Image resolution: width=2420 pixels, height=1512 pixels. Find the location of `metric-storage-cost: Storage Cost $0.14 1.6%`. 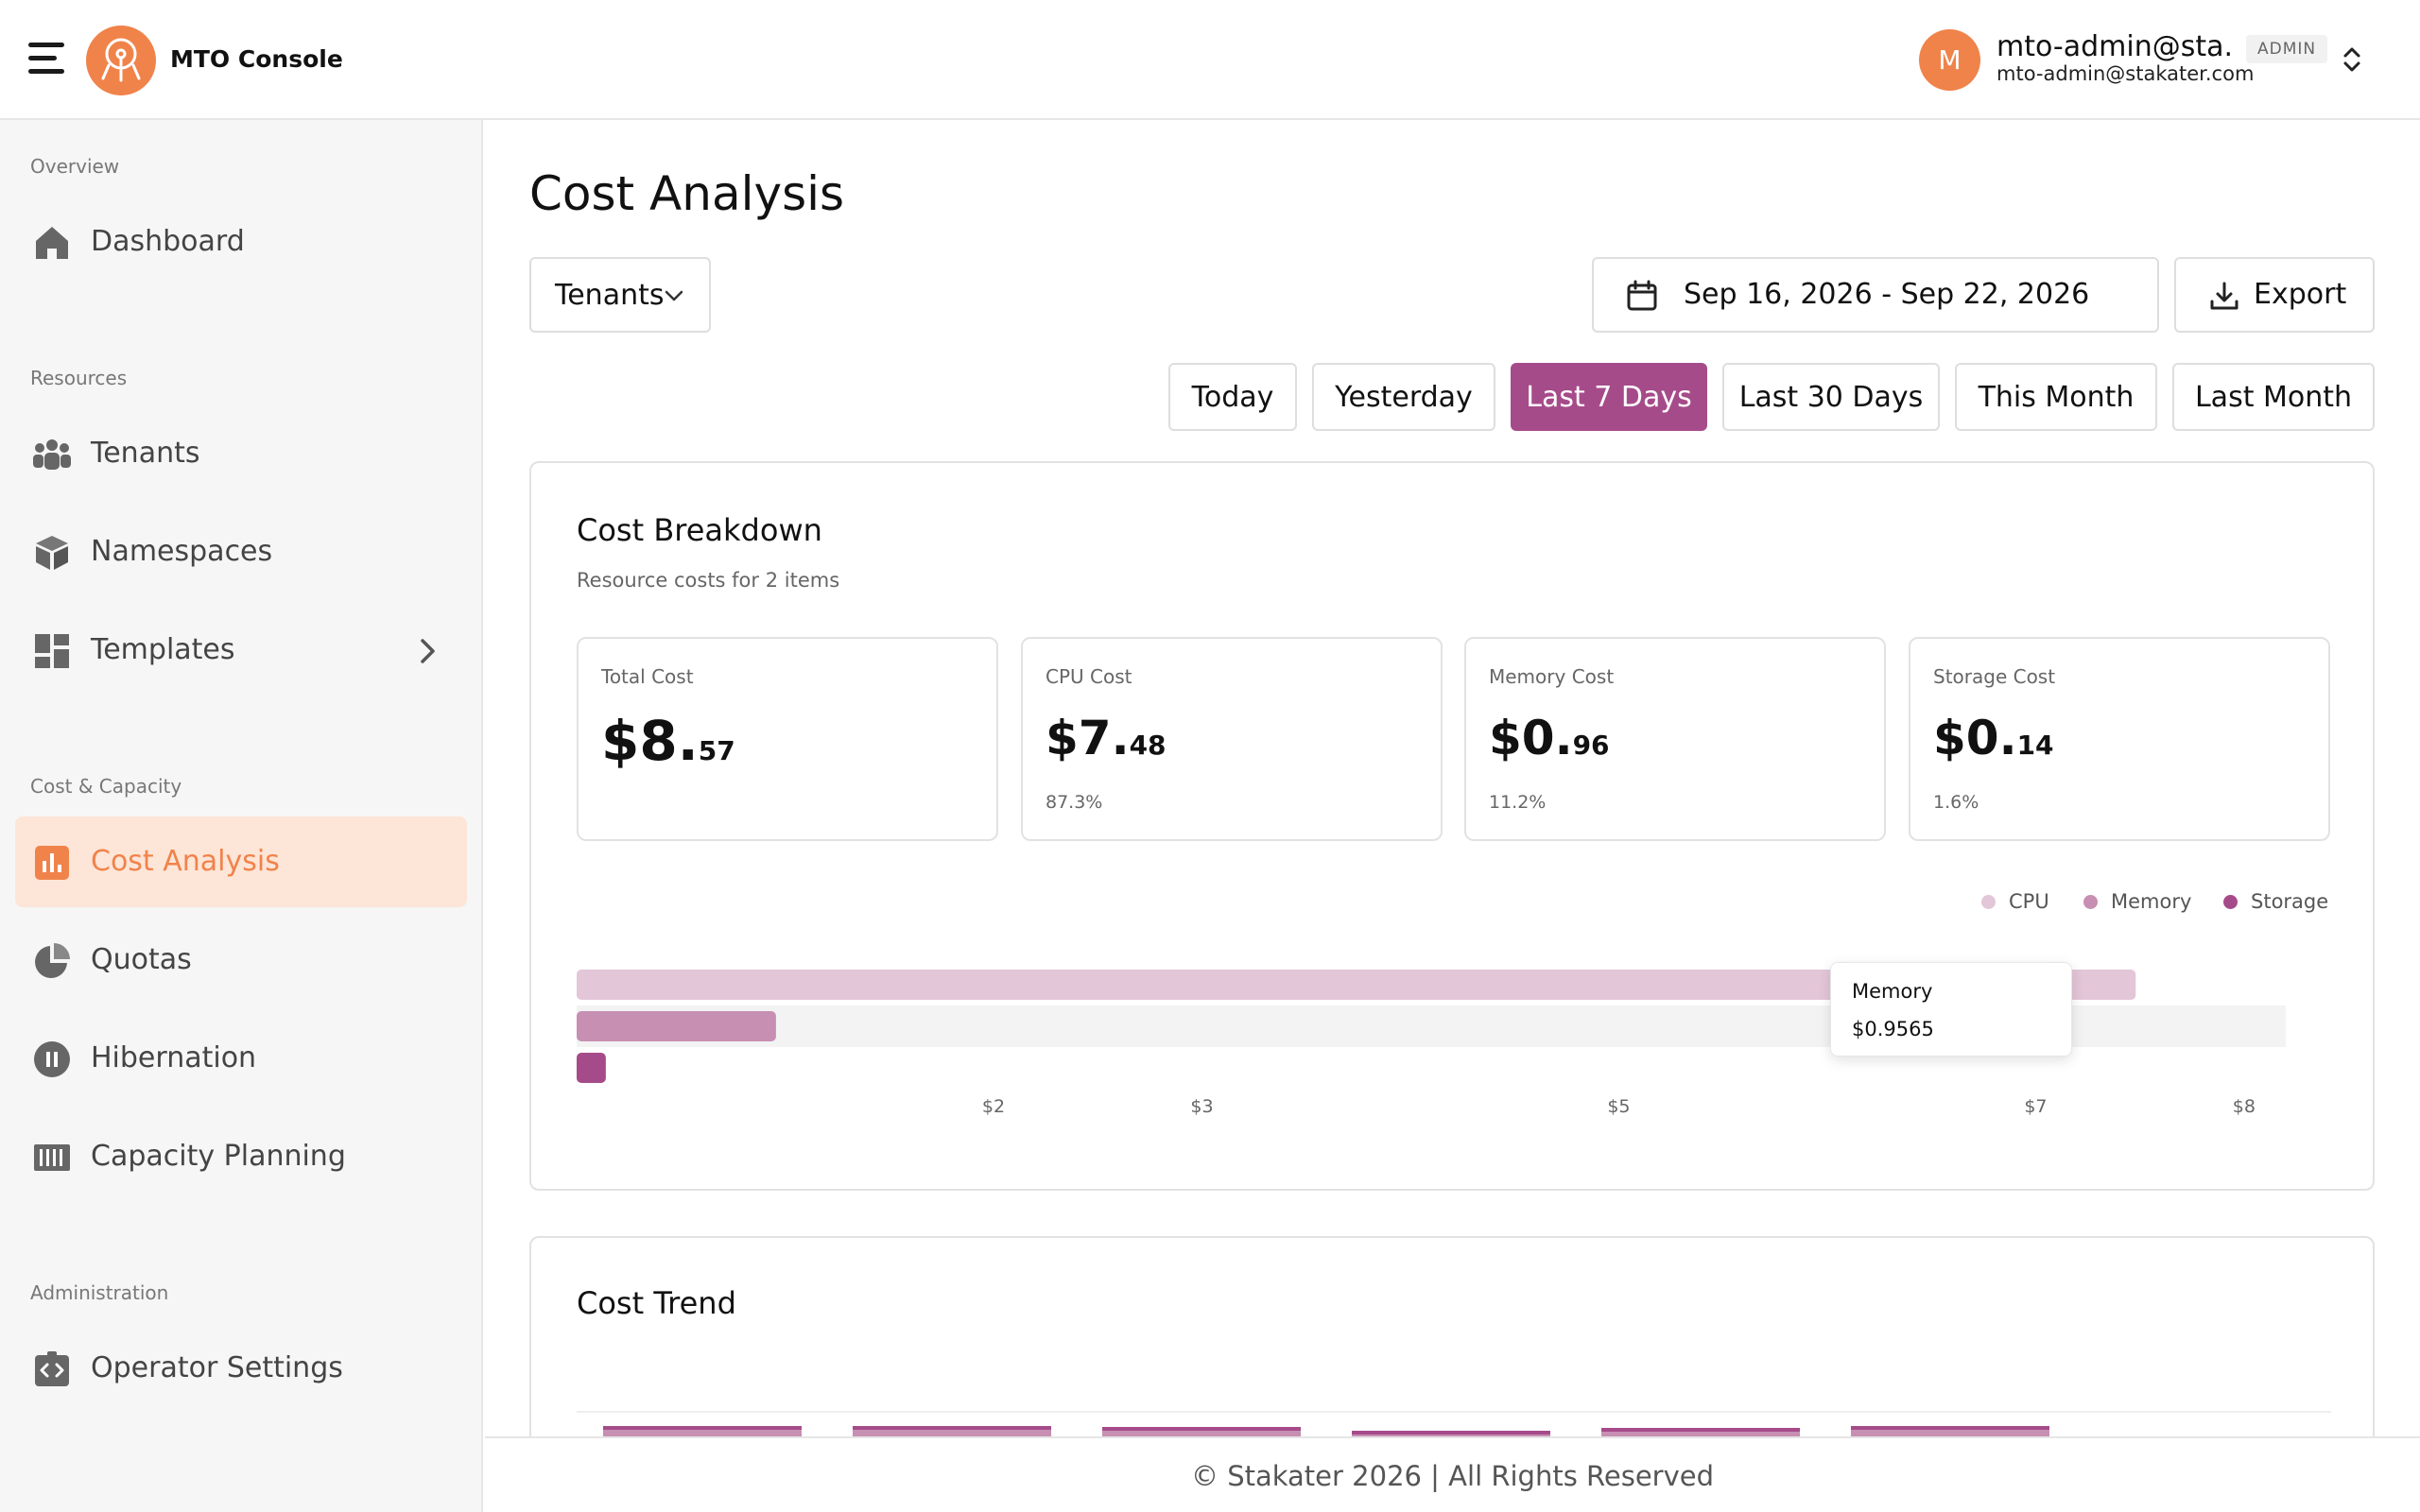

metric-storage-cost: Storage Cost $0.14 1.6% is located at coordinates (2119, 739).